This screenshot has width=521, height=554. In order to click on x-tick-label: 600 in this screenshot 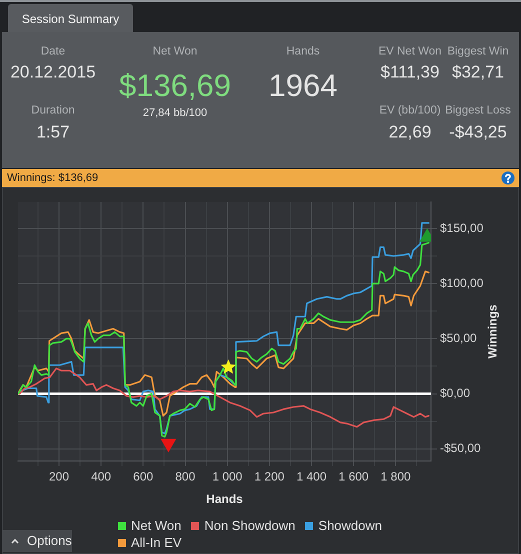, I will do `click(143, 477)`.